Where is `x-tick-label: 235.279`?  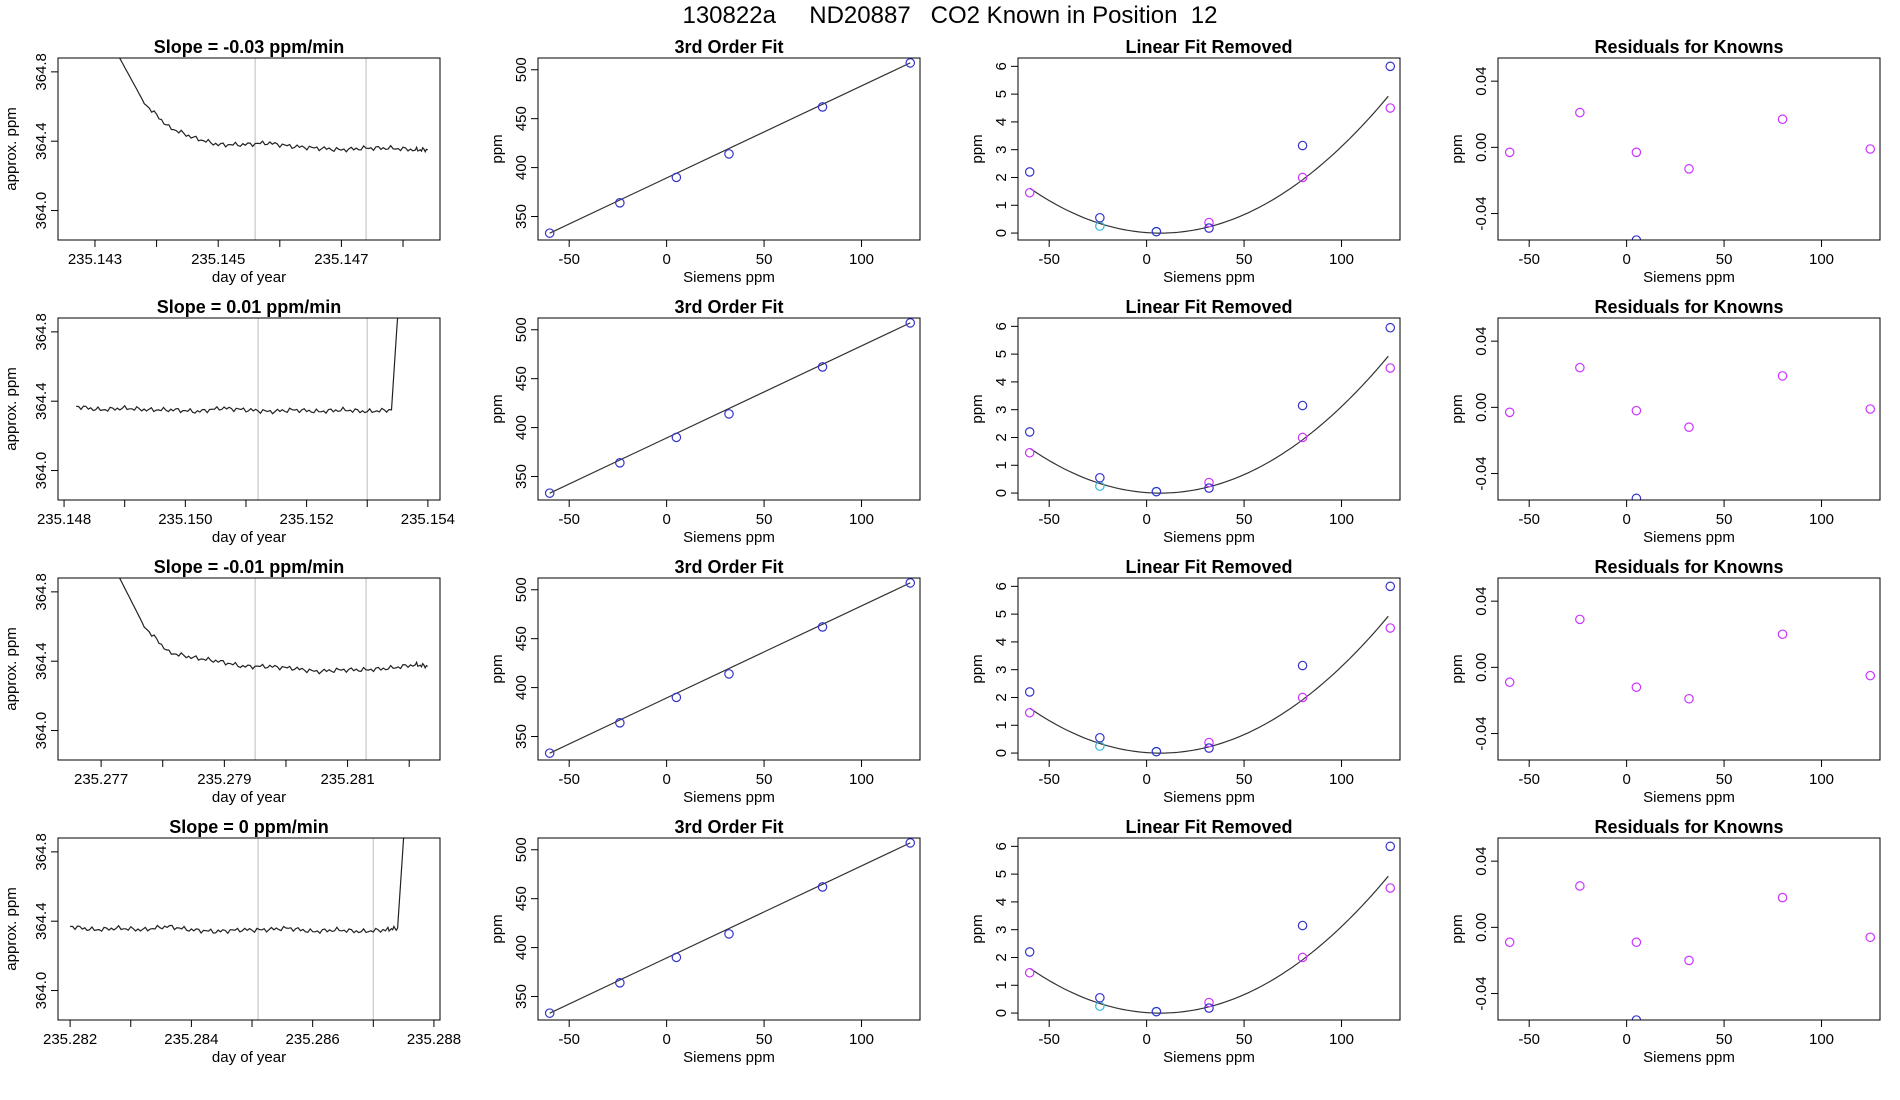 x-tick-label: 235.279 is located at coordinates (224, 779).